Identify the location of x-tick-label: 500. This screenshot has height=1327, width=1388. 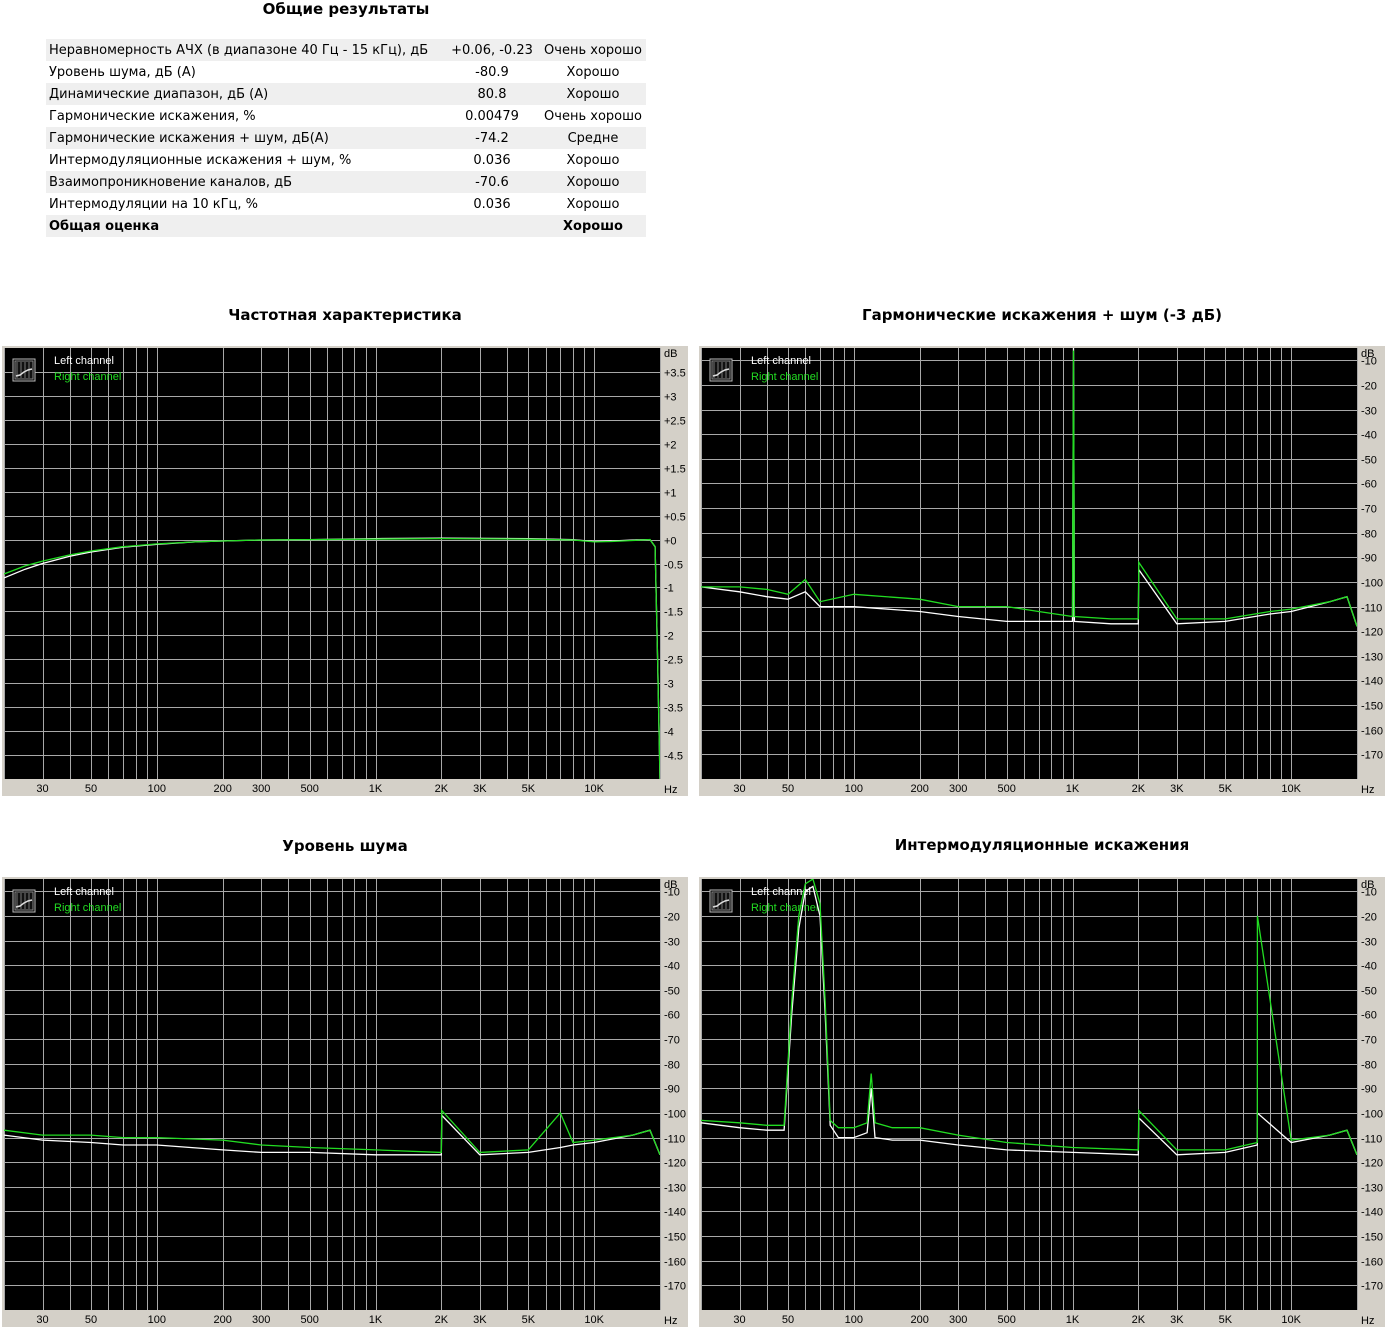
(1007, 1320).